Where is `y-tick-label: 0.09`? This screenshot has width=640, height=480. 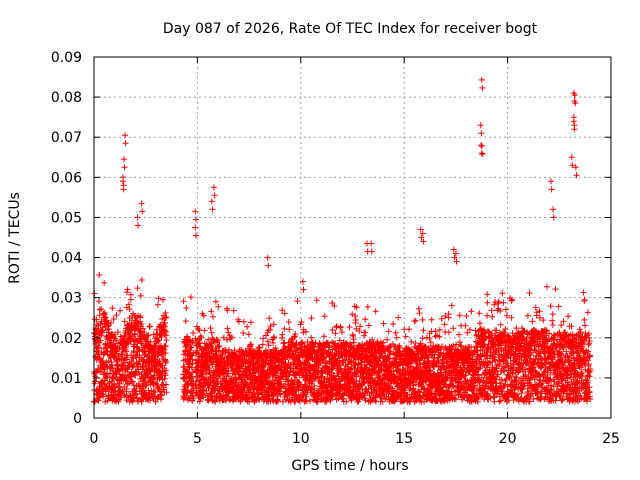
y-tick-label: 0.09 is located at coordinates (66, 58).